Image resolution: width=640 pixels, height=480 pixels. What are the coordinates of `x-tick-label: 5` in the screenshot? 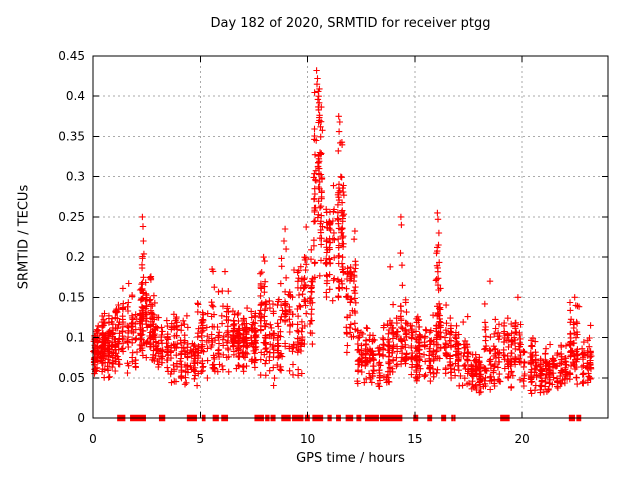 It's located at (200, 439).